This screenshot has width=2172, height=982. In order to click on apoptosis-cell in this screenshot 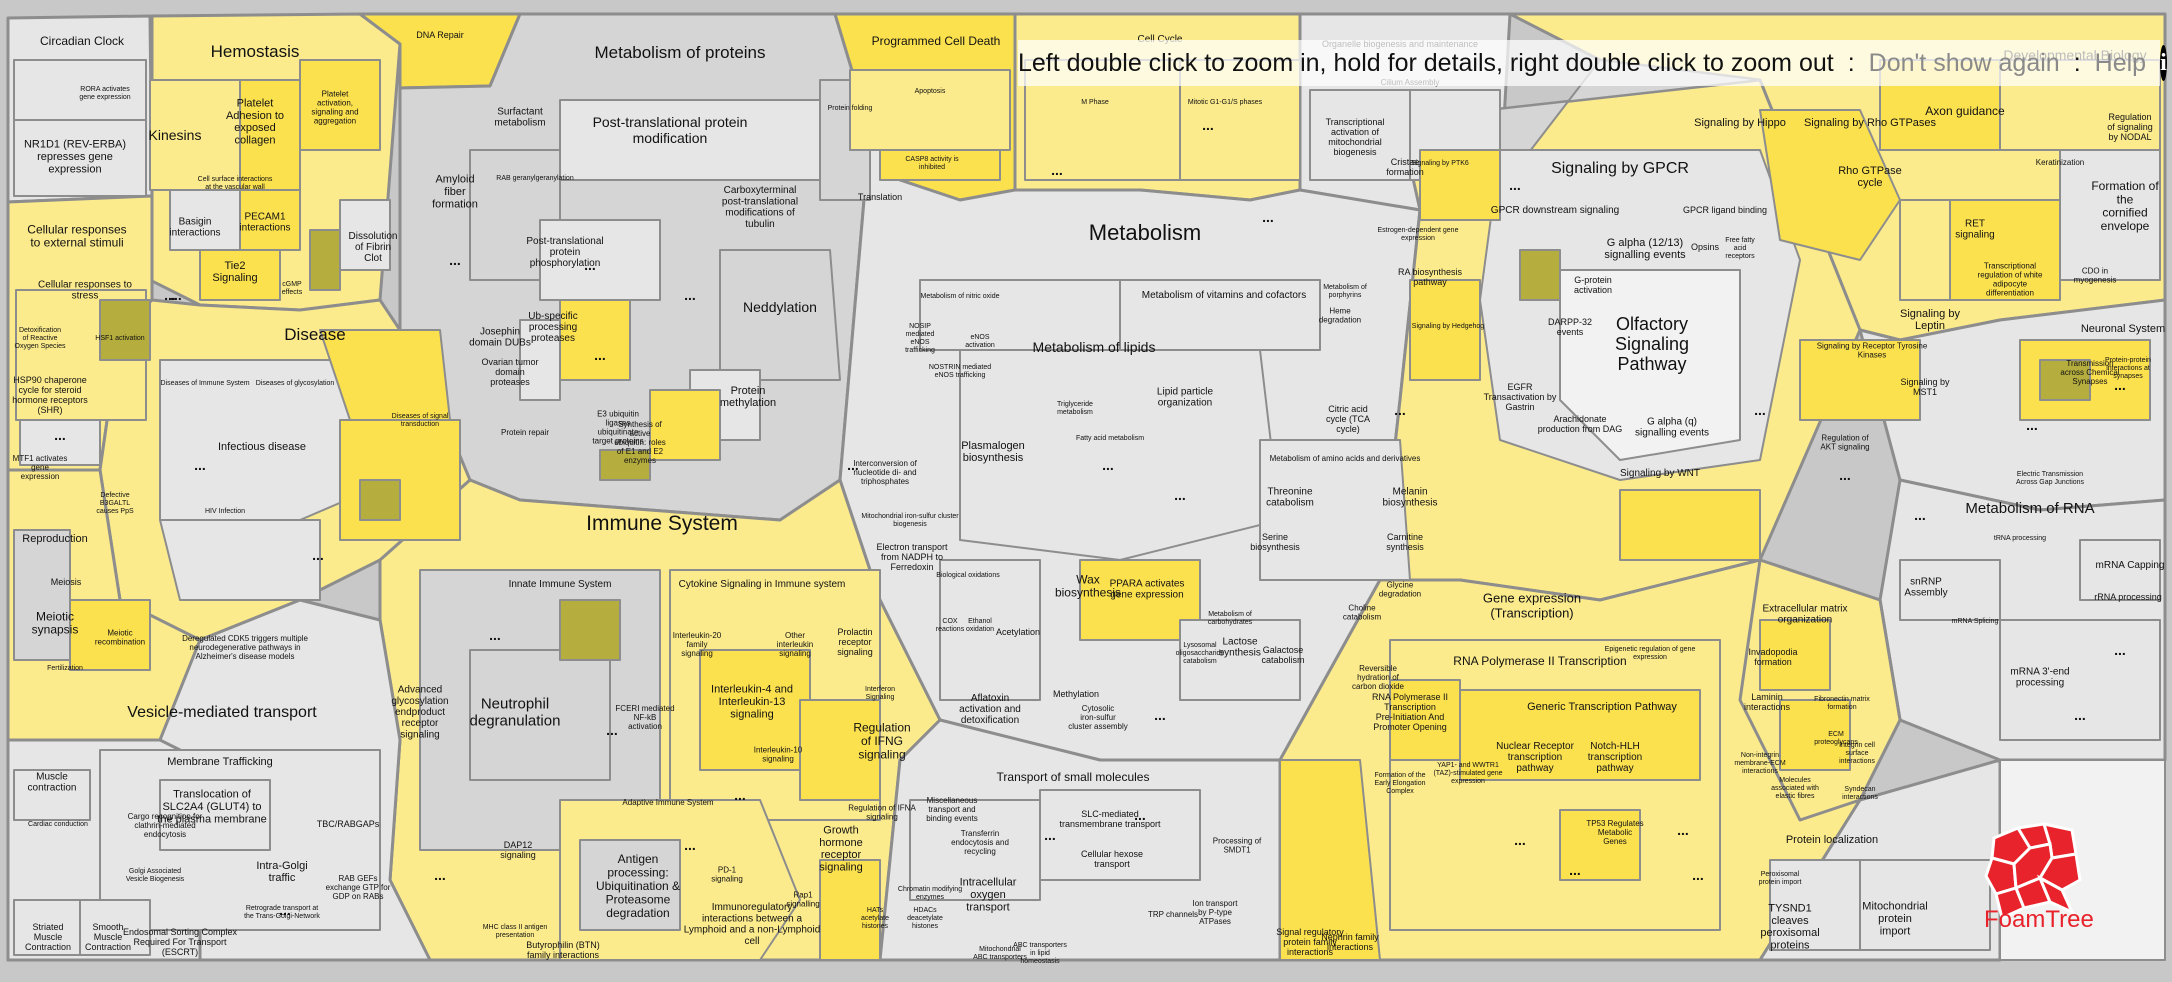, I will do `click(930, 110)`.